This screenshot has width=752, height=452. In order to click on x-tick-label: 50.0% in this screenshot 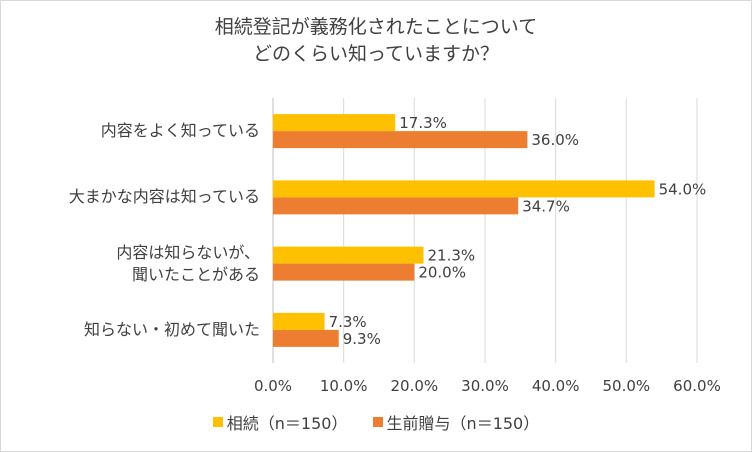, I will do `click(627, 386)`.